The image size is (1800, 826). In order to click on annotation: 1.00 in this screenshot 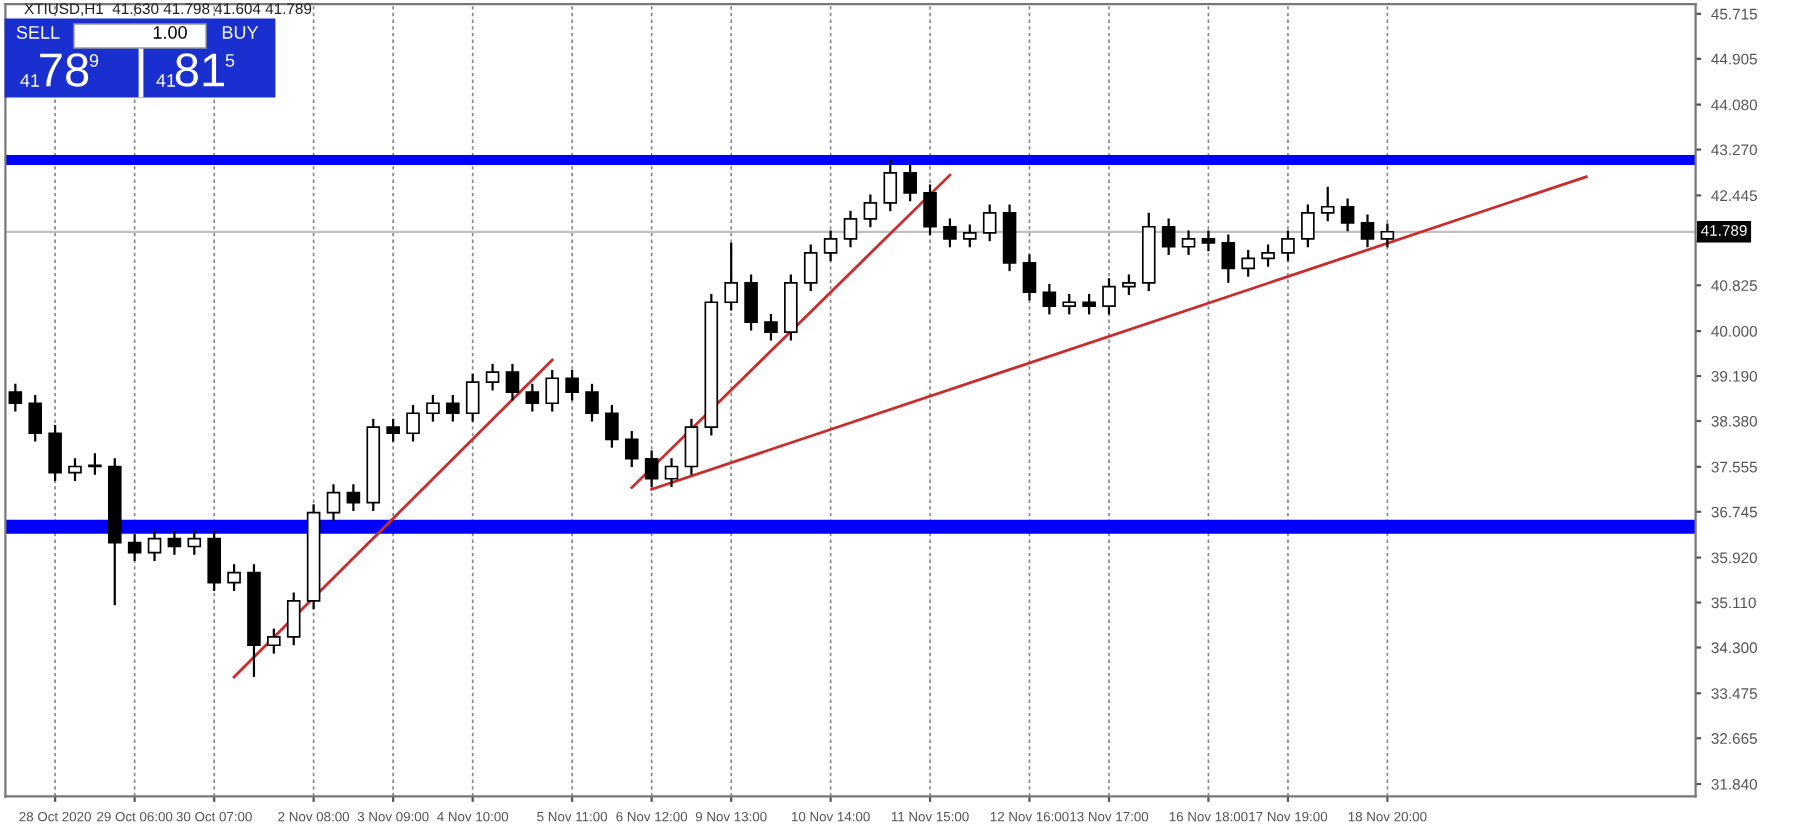, I will do `click(170, 32)`.